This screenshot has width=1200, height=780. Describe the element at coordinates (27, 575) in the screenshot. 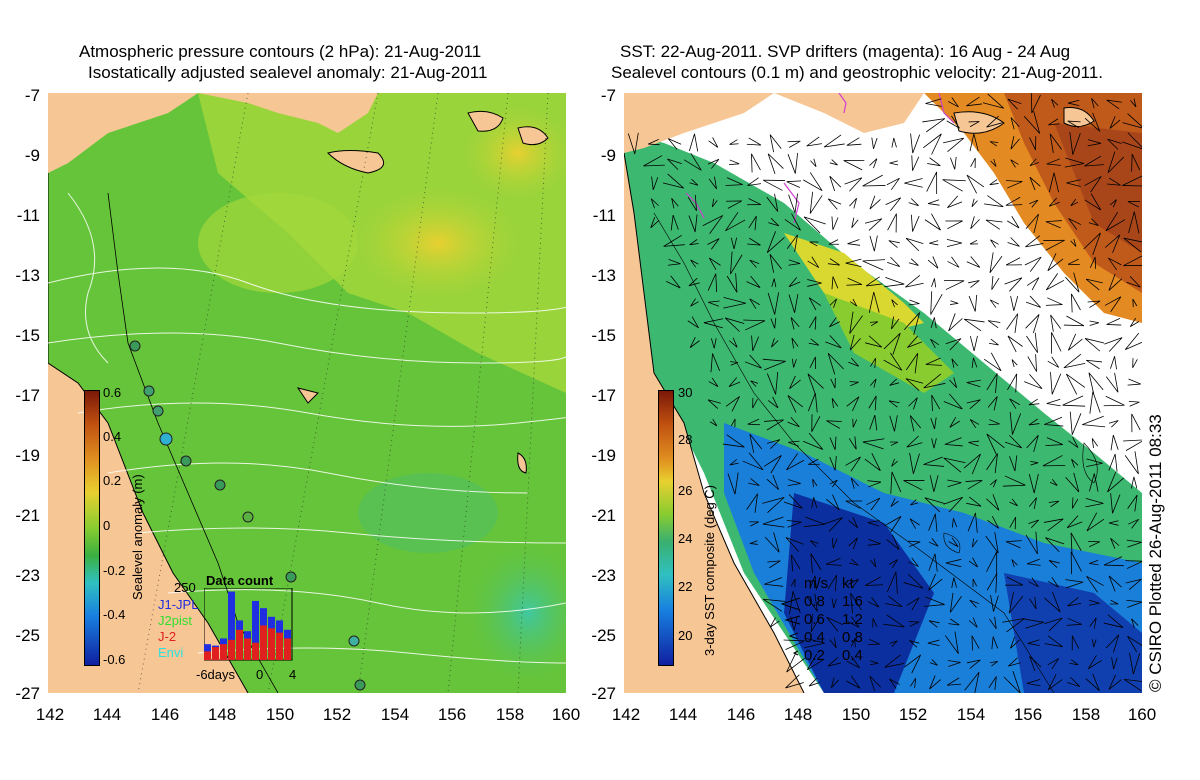

I see `left-lat-tick: -23` at that location.